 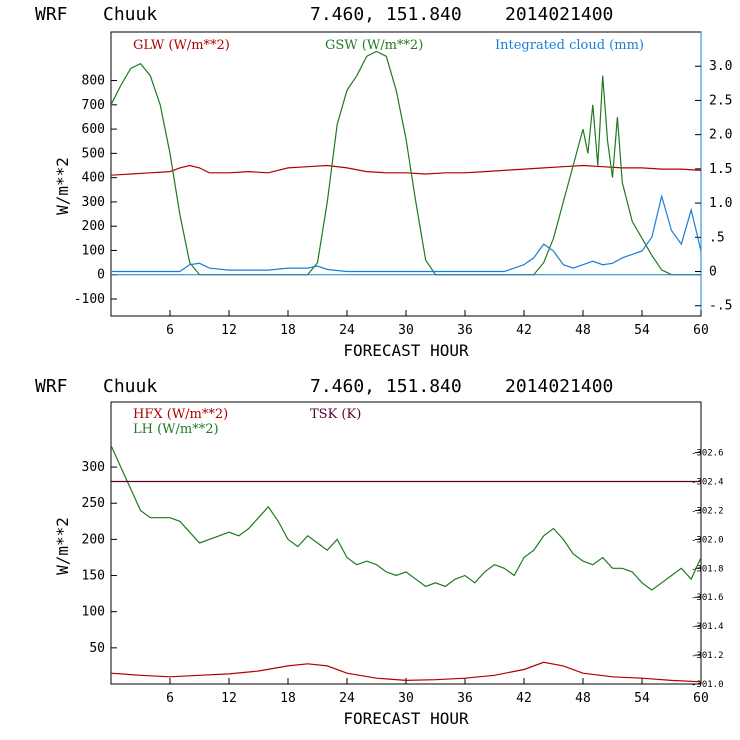 I want to click on bottom-legend-lh: LH (W/m**2), so click(x=176, y=429).